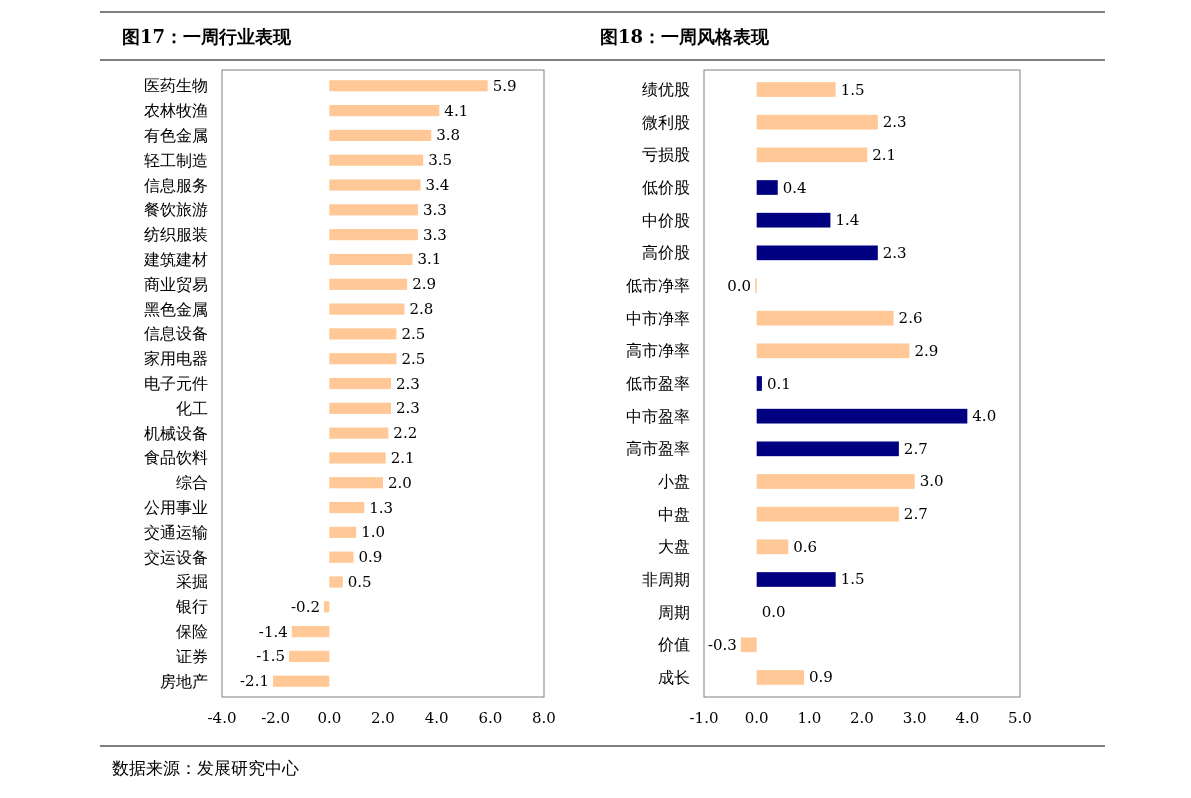 Image resolution: width=1191 pixels, height=798 pixels. I want to click on y-tick-label: 银行, so click(191, 607).